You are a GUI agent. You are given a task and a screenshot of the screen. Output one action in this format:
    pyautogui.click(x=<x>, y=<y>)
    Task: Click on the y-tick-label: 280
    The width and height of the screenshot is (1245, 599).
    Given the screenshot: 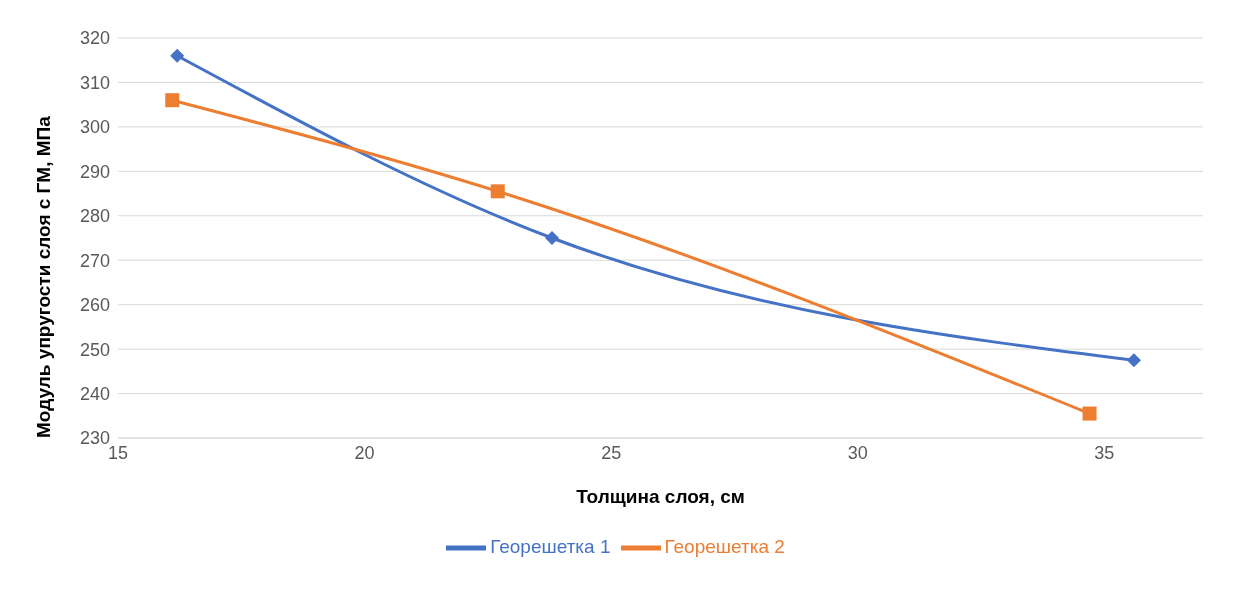 What is the action you would take?
    pyautogui.click(x=94, y=216)
    